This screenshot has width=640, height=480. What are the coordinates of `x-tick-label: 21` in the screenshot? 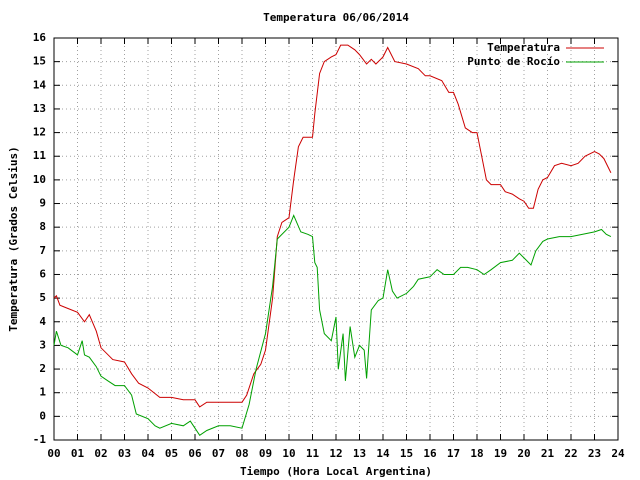 It's located at (548, 453).